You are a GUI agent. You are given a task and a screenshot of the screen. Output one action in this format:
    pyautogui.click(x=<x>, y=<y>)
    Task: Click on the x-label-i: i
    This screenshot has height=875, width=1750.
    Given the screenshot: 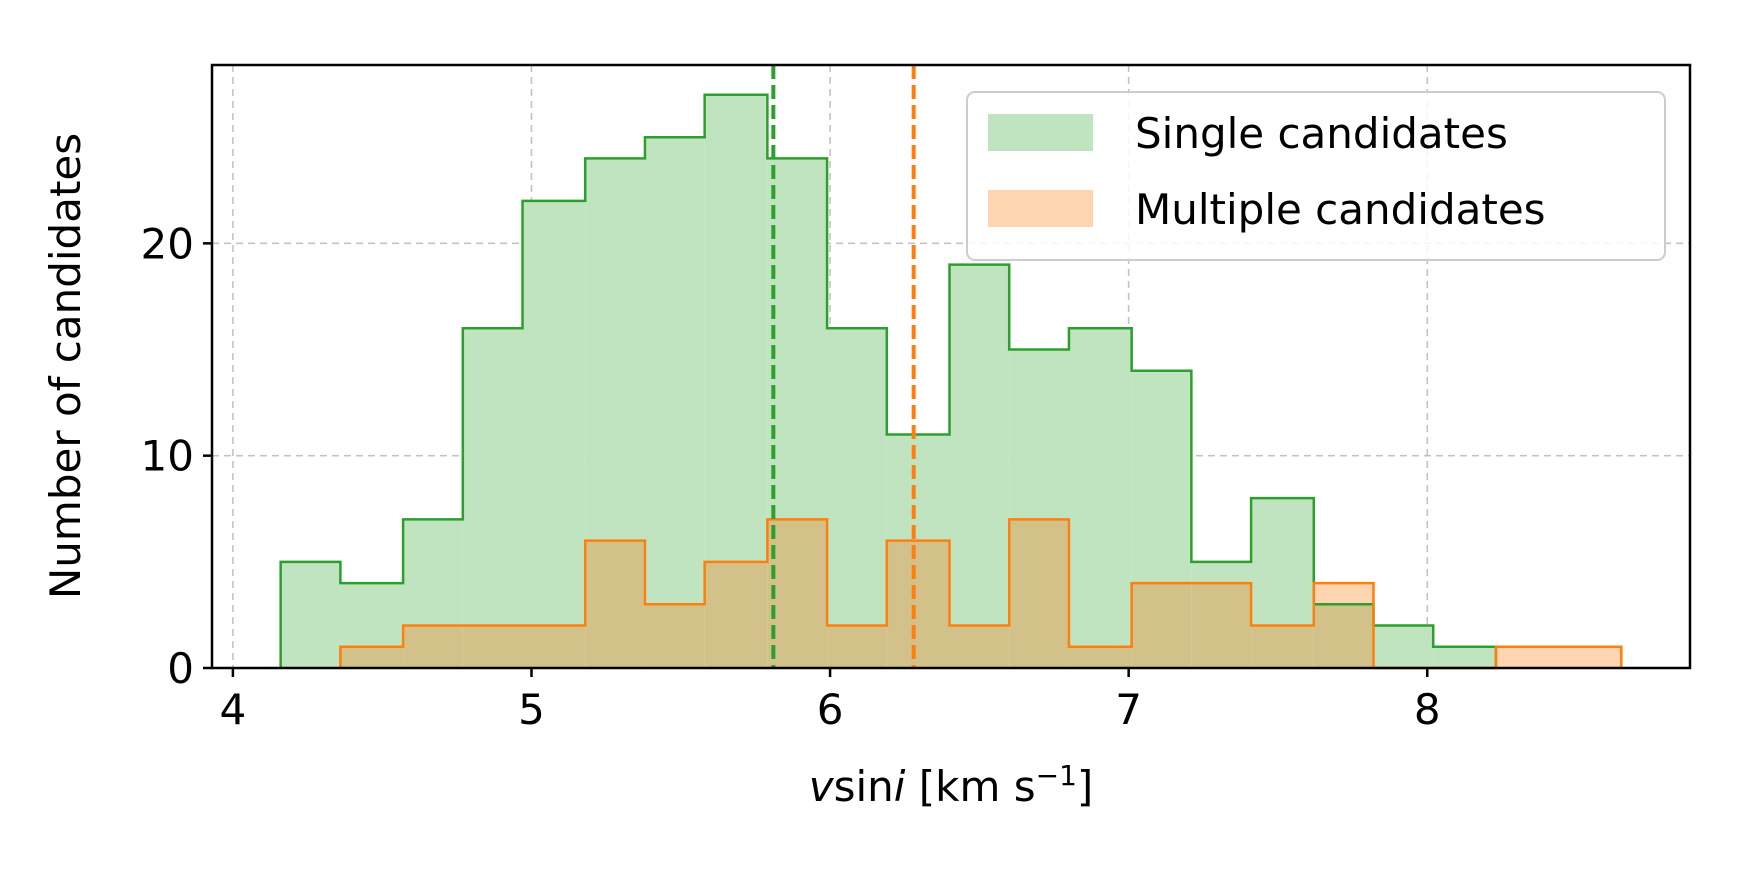 What is the action you would take?
    pyautogui.click(x=900, y=786)
    